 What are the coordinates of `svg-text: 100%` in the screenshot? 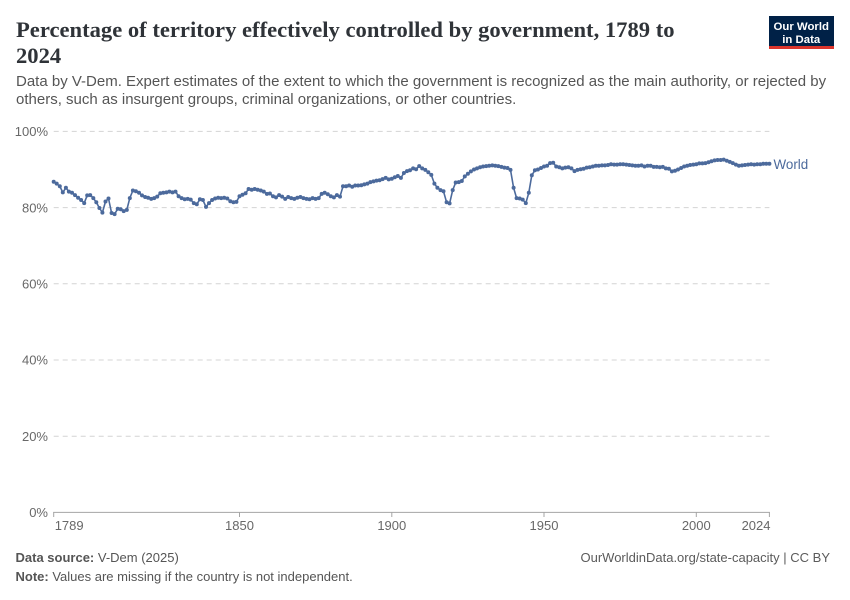 It's located at (32, 131).